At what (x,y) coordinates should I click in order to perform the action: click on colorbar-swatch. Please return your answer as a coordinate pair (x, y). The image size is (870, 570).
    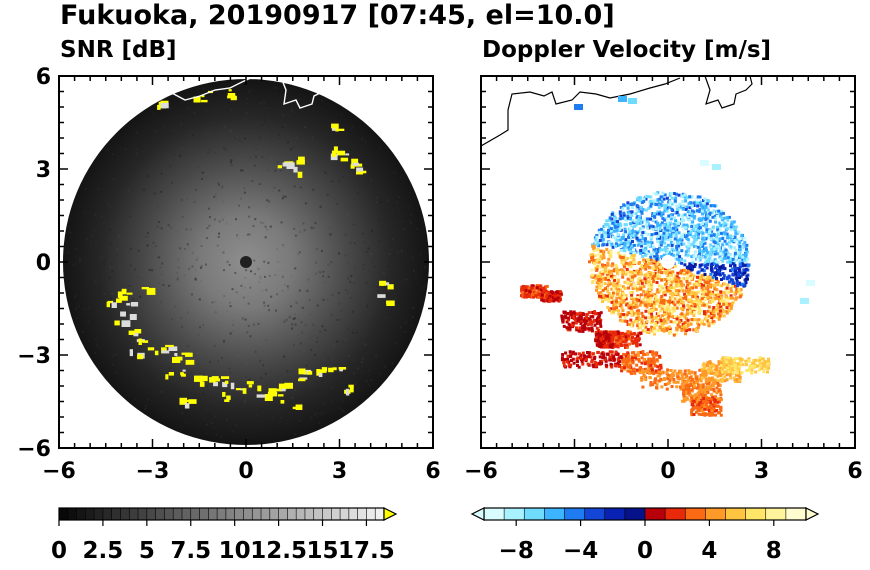
    Looking at the image, I should click on (380, 514).